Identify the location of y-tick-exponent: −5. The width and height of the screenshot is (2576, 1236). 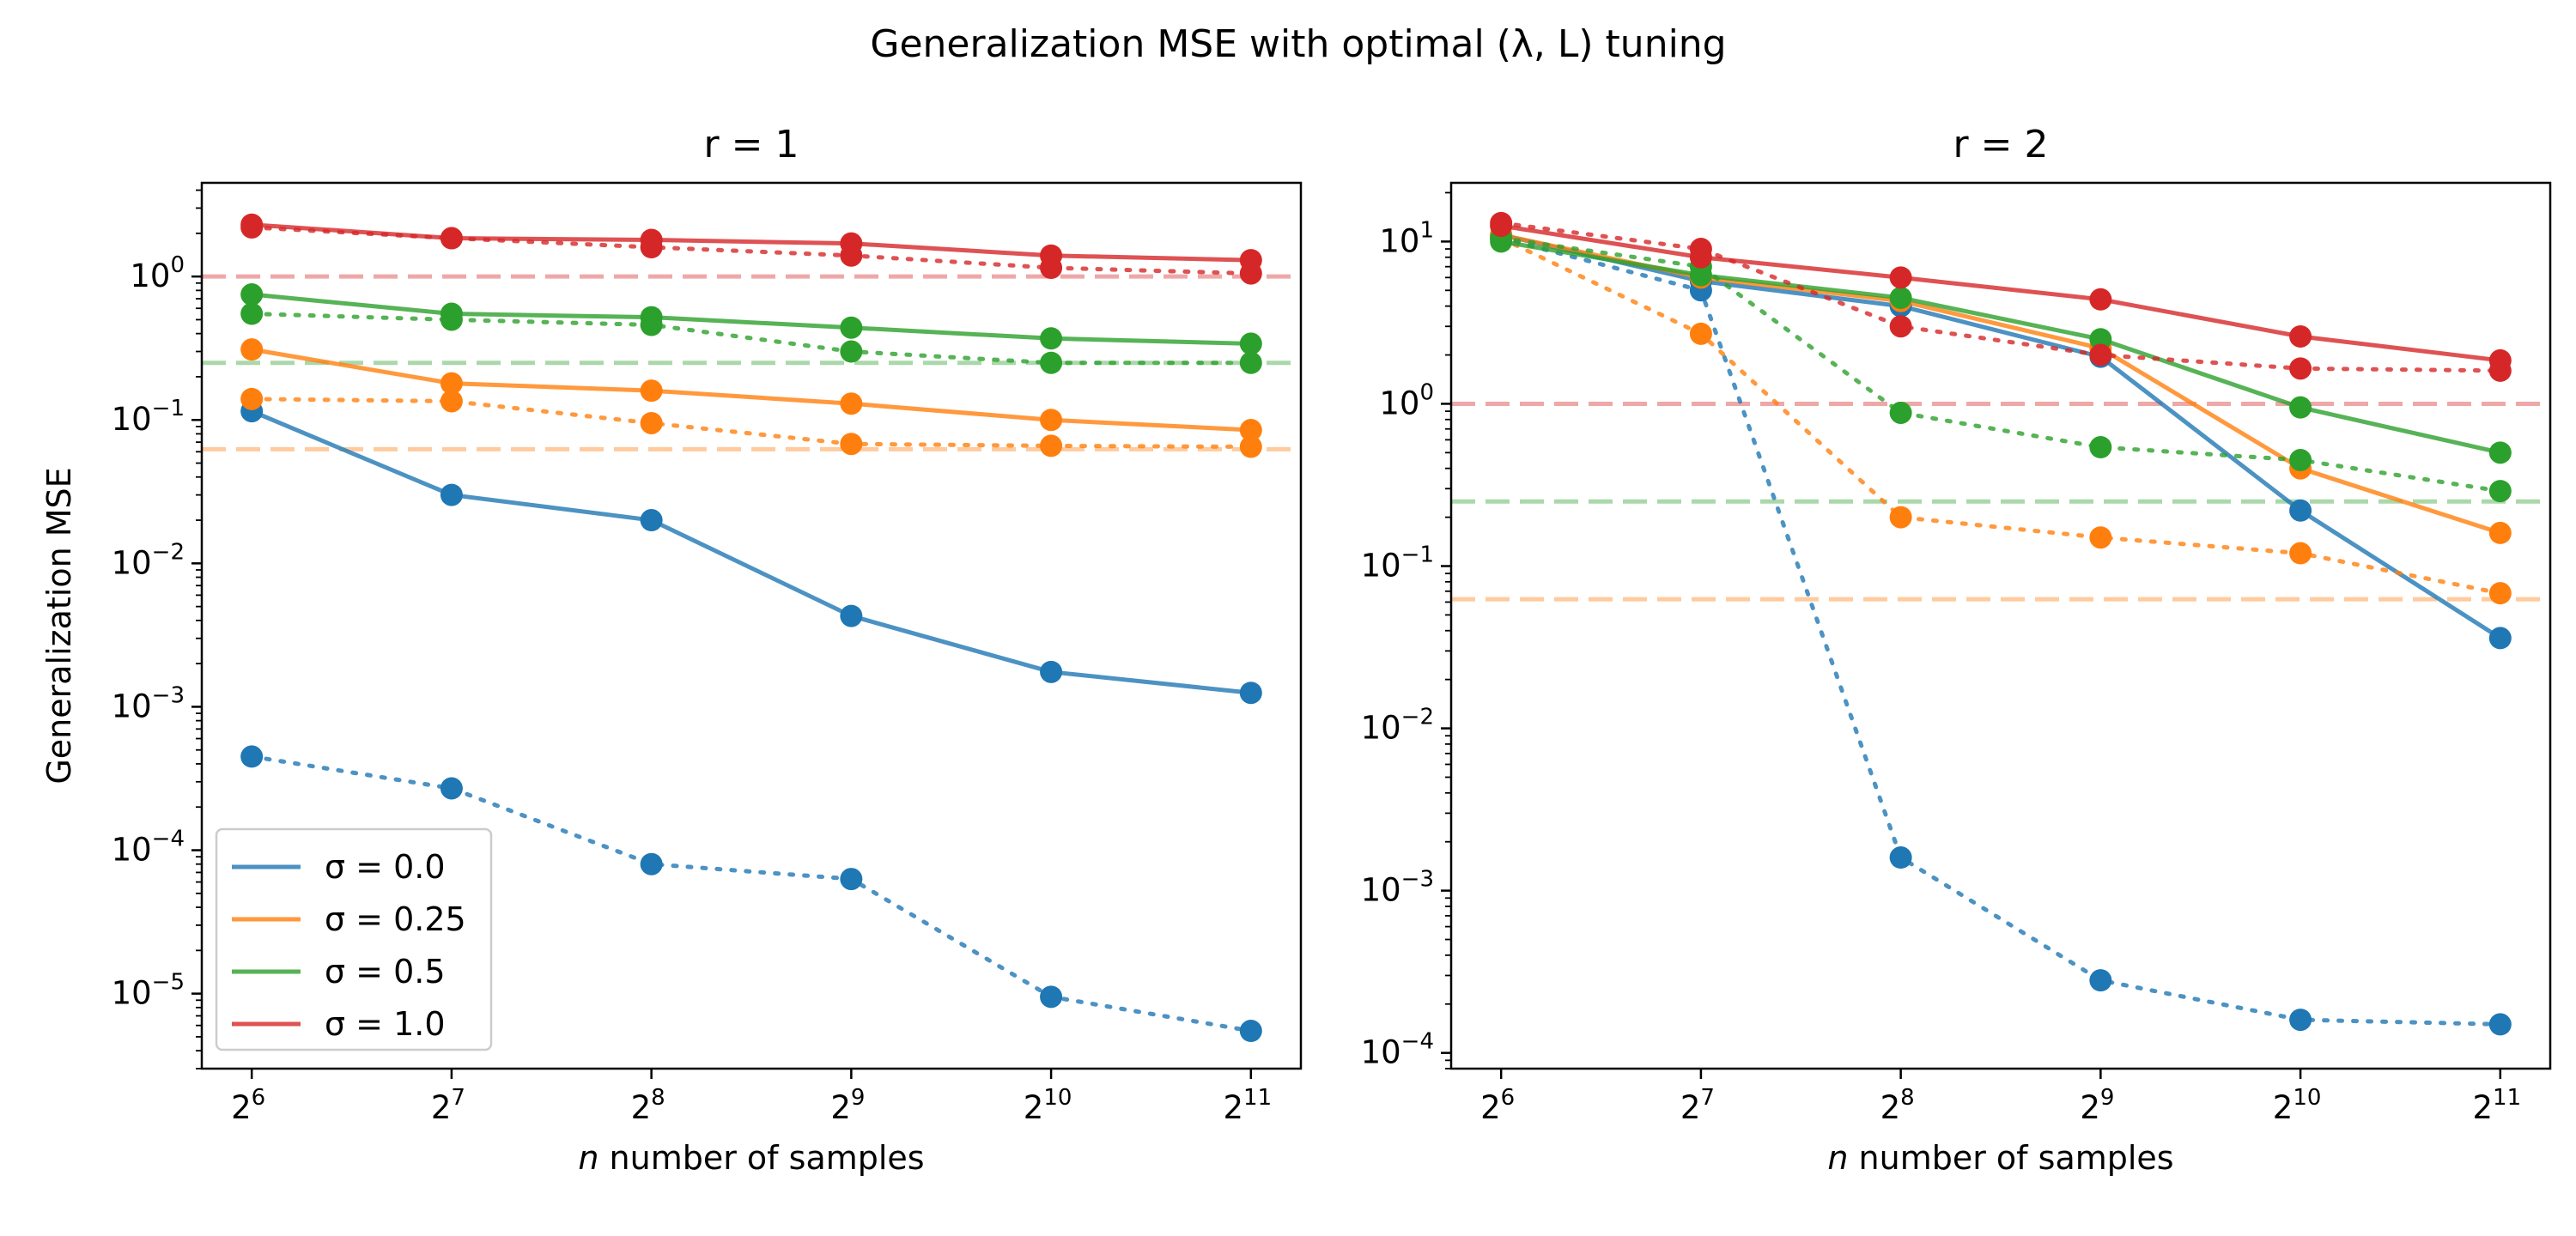
(169, 983).